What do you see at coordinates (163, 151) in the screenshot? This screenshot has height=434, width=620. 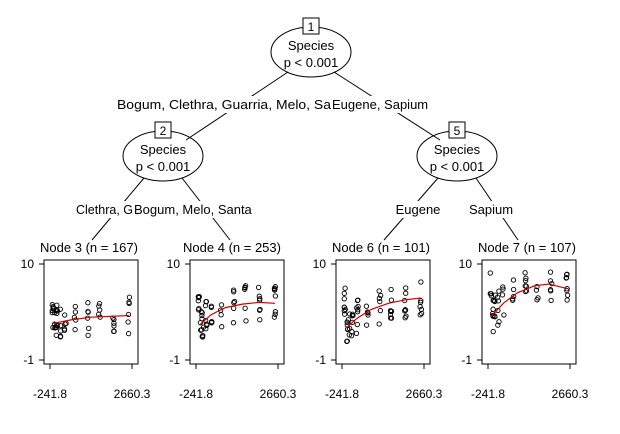 I see `inner-node-2: 2 Species p < 0.001` at bounding box center [163, 151].